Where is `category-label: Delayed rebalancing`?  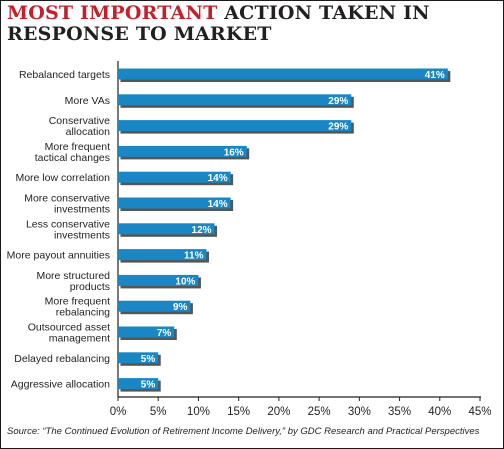 category-label: Delayed rebalancing is located at coordinates (62, 359).